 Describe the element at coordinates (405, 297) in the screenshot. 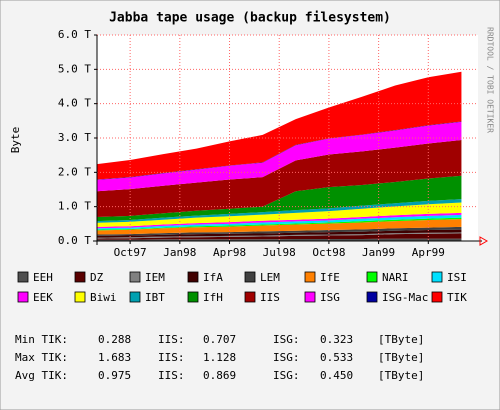

I see `legend-label: ISG-Mac` at that location.